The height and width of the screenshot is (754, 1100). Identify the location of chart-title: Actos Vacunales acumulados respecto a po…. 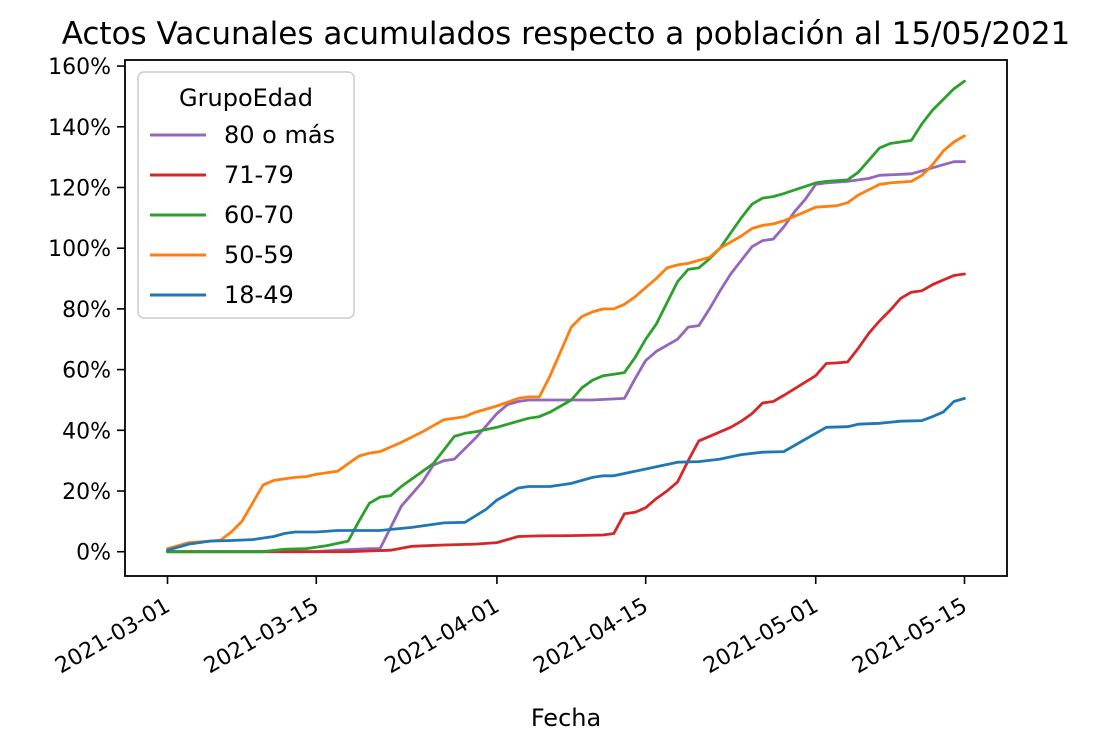
(566, 34).